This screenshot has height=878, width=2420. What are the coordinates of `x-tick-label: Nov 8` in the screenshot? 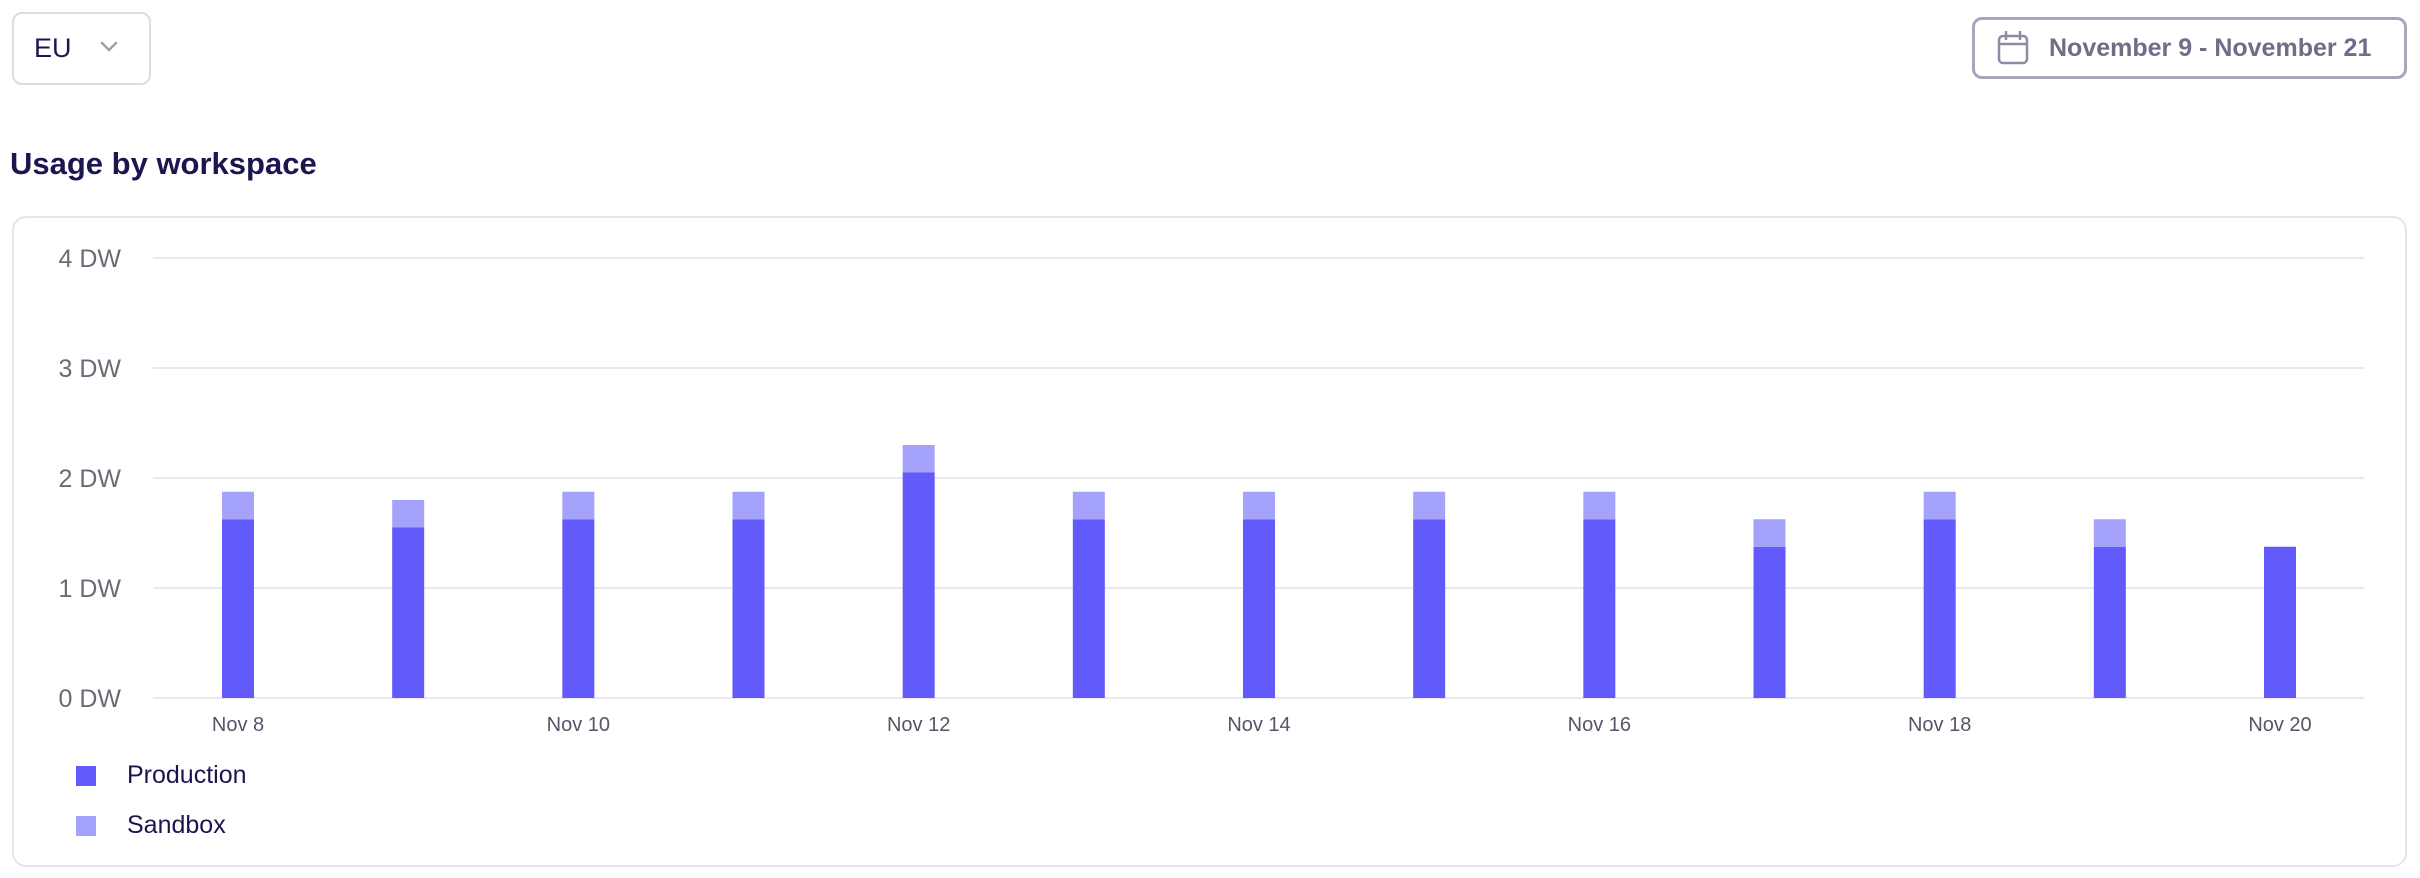 It's located at (238, 725).